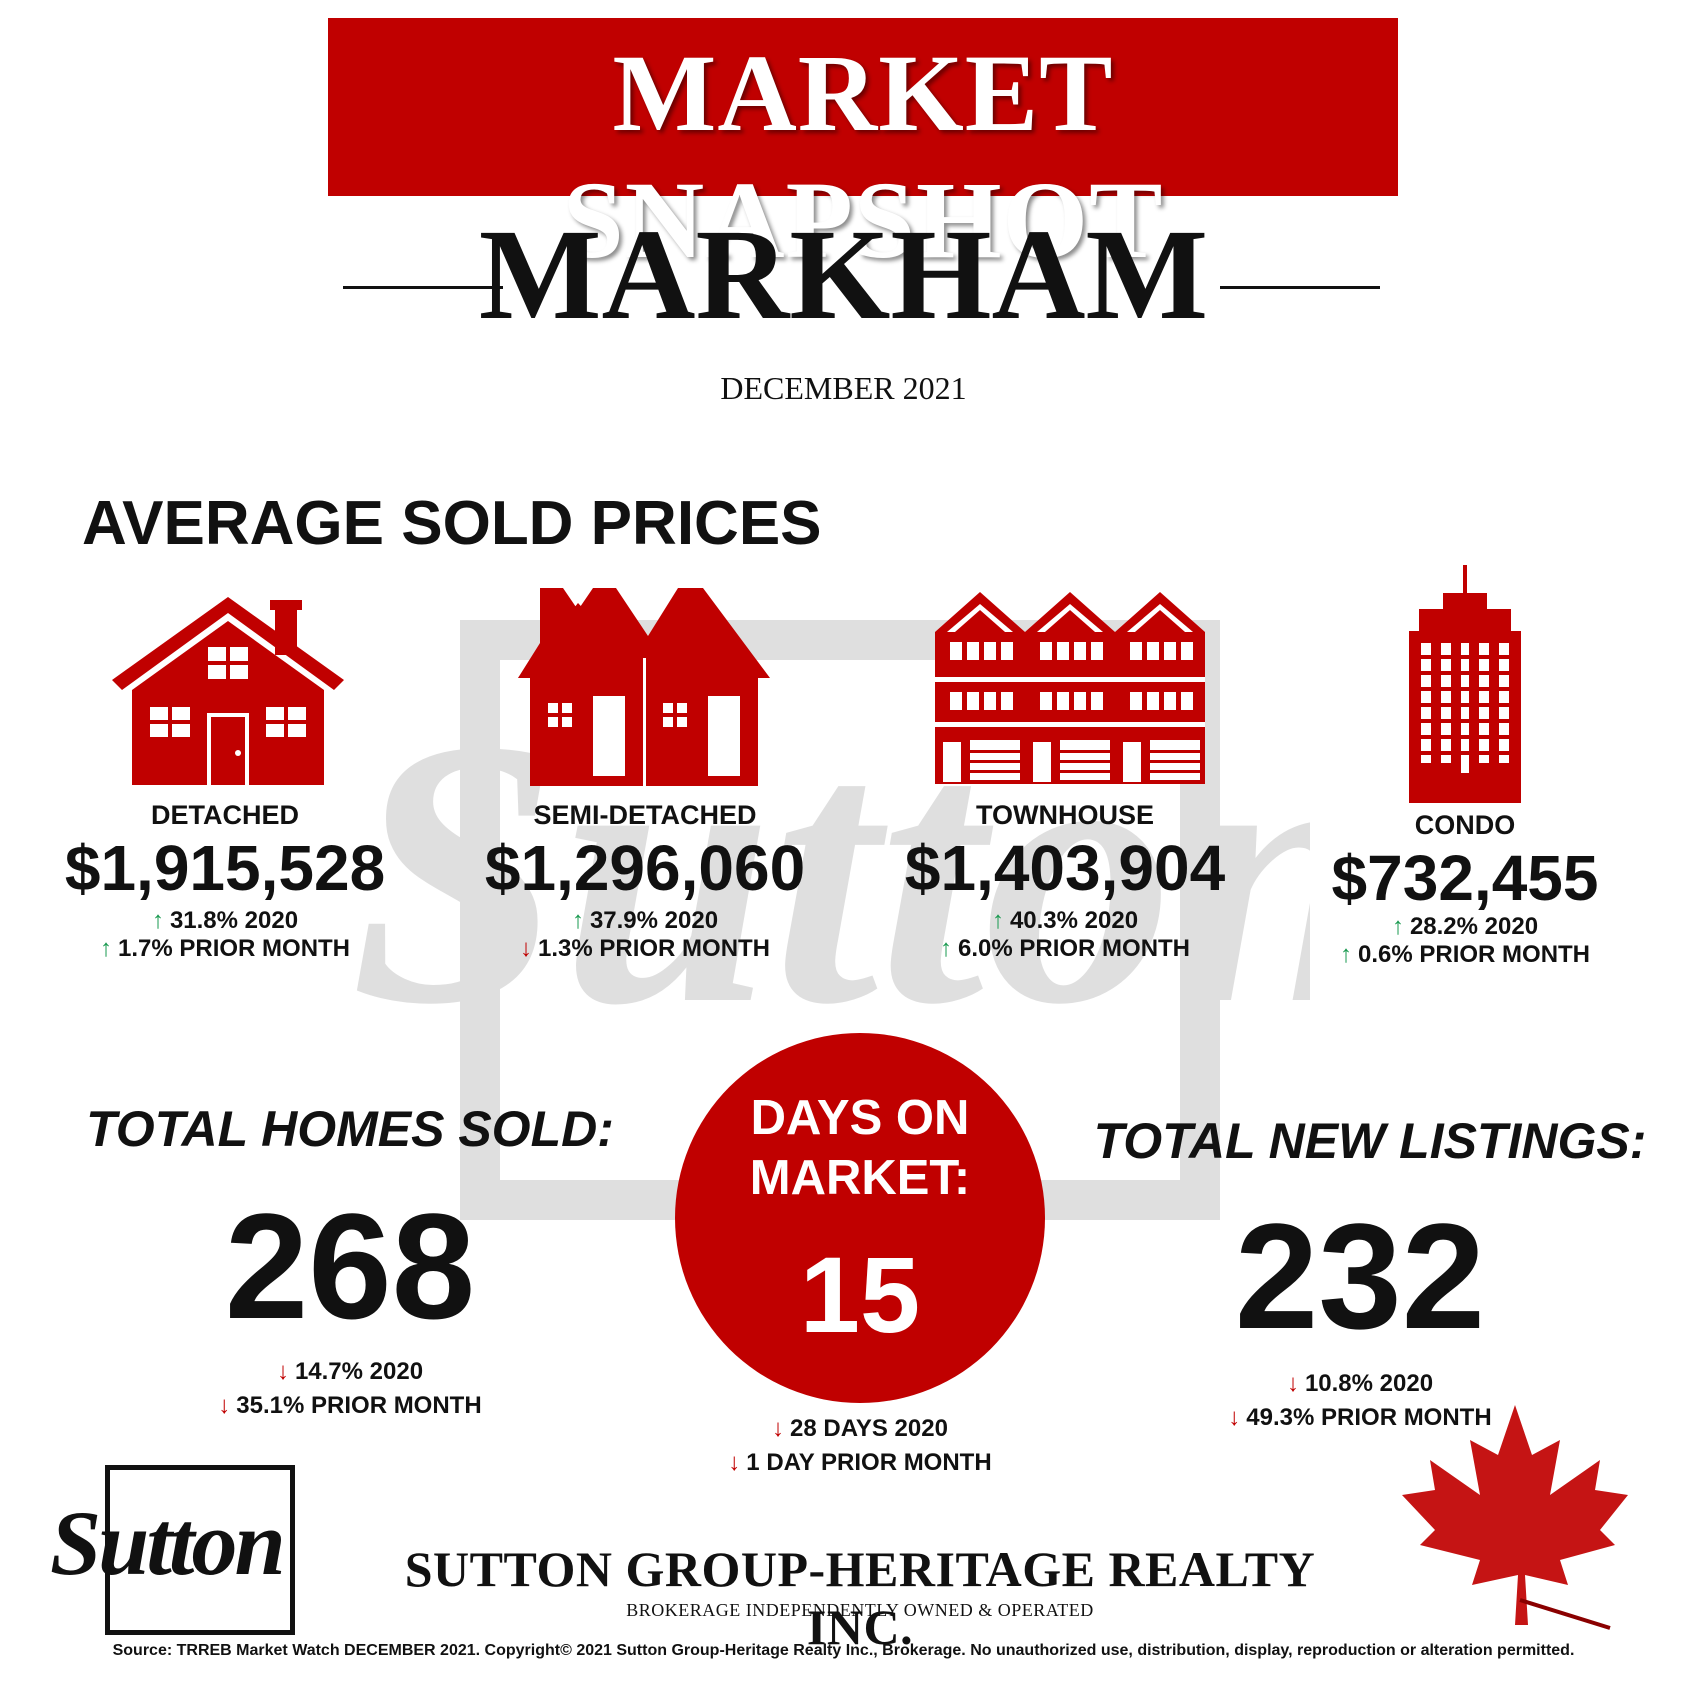 This screenshot has width=1687, height=1687. Describe the element at coordinates (1300, 287) in the screenshot. I see `city-rule-right` at that location.